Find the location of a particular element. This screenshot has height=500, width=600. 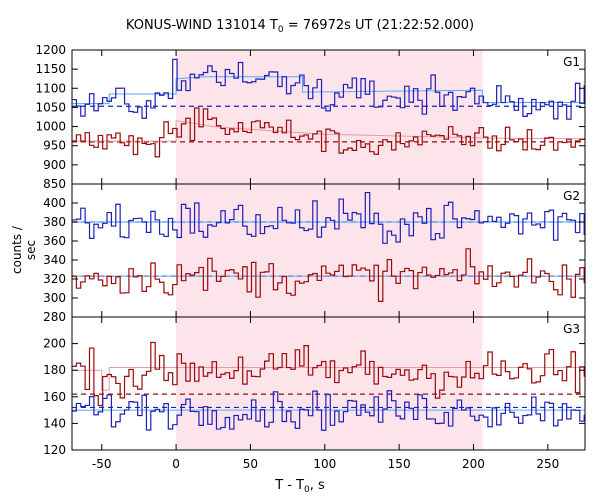

x-tick-label: 50 is located at coordinates (250, 464).